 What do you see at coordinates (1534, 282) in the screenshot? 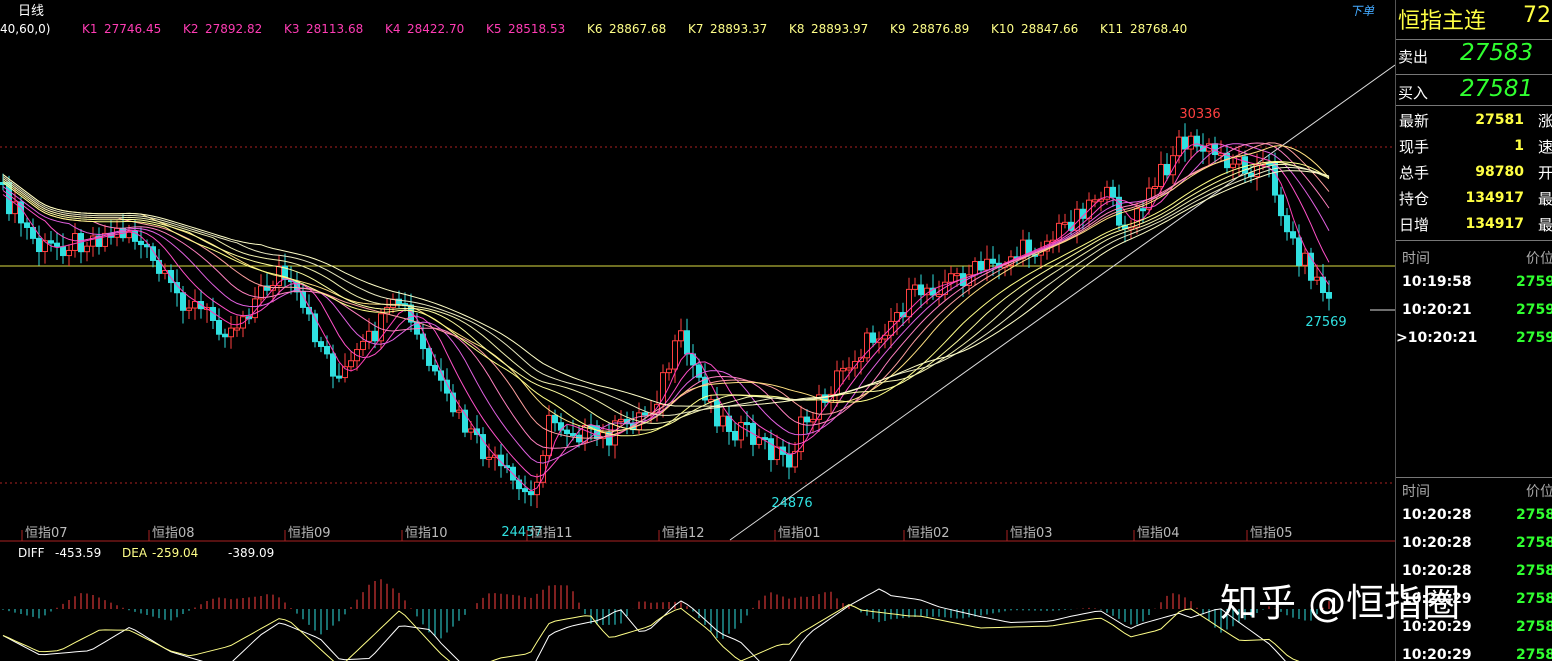
I see `tick-price: 2759` at bounding box center [1534, 282].